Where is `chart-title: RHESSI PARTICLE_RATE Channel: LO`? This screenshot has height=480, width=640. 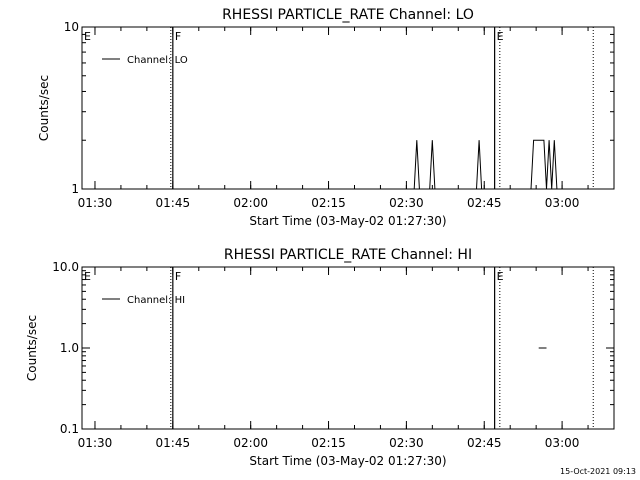 chart-title: RHESSI PARTICLE_RATE Channel: LO is located at coordinates (348, 15).